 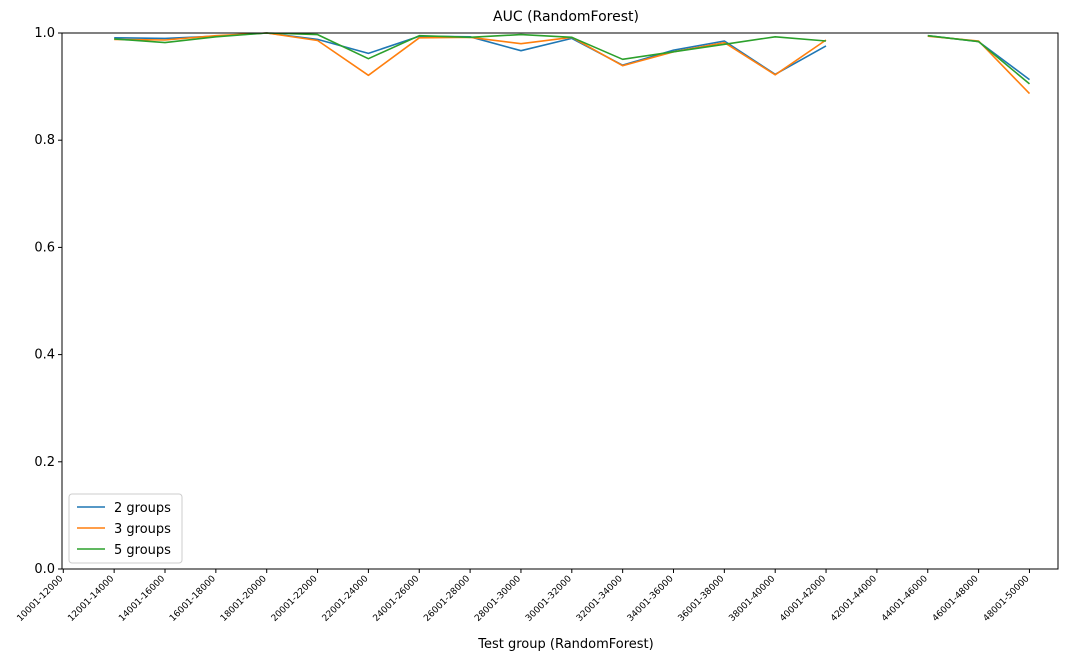 I want to click on x-tick-label: 26001-28000, so click(x=447, y=599).